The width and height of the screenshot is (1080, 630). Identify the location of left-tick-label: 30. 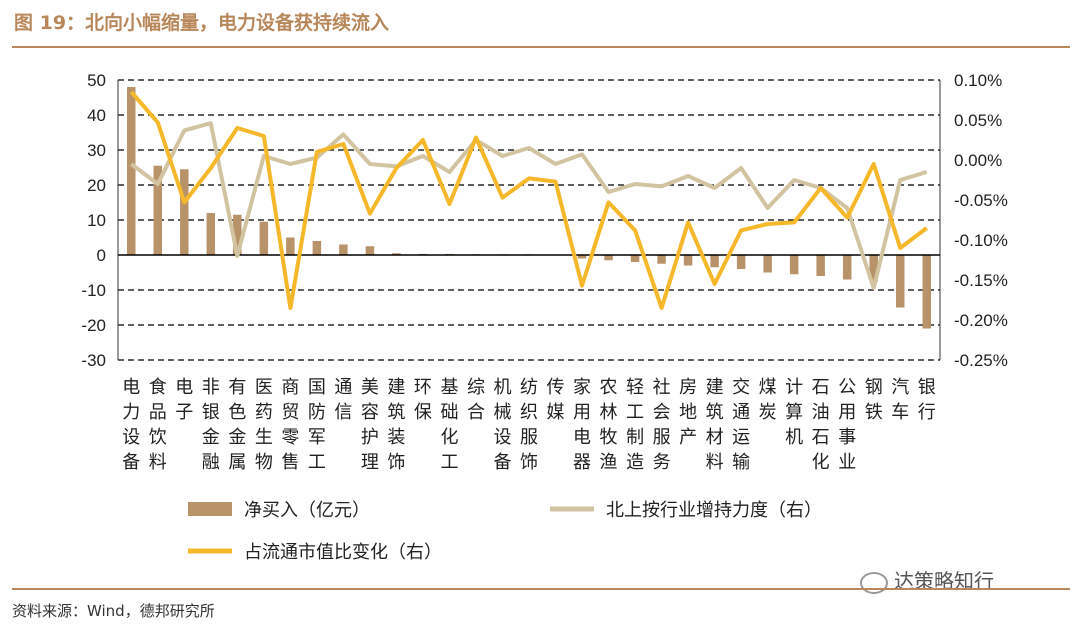
(96, 150).